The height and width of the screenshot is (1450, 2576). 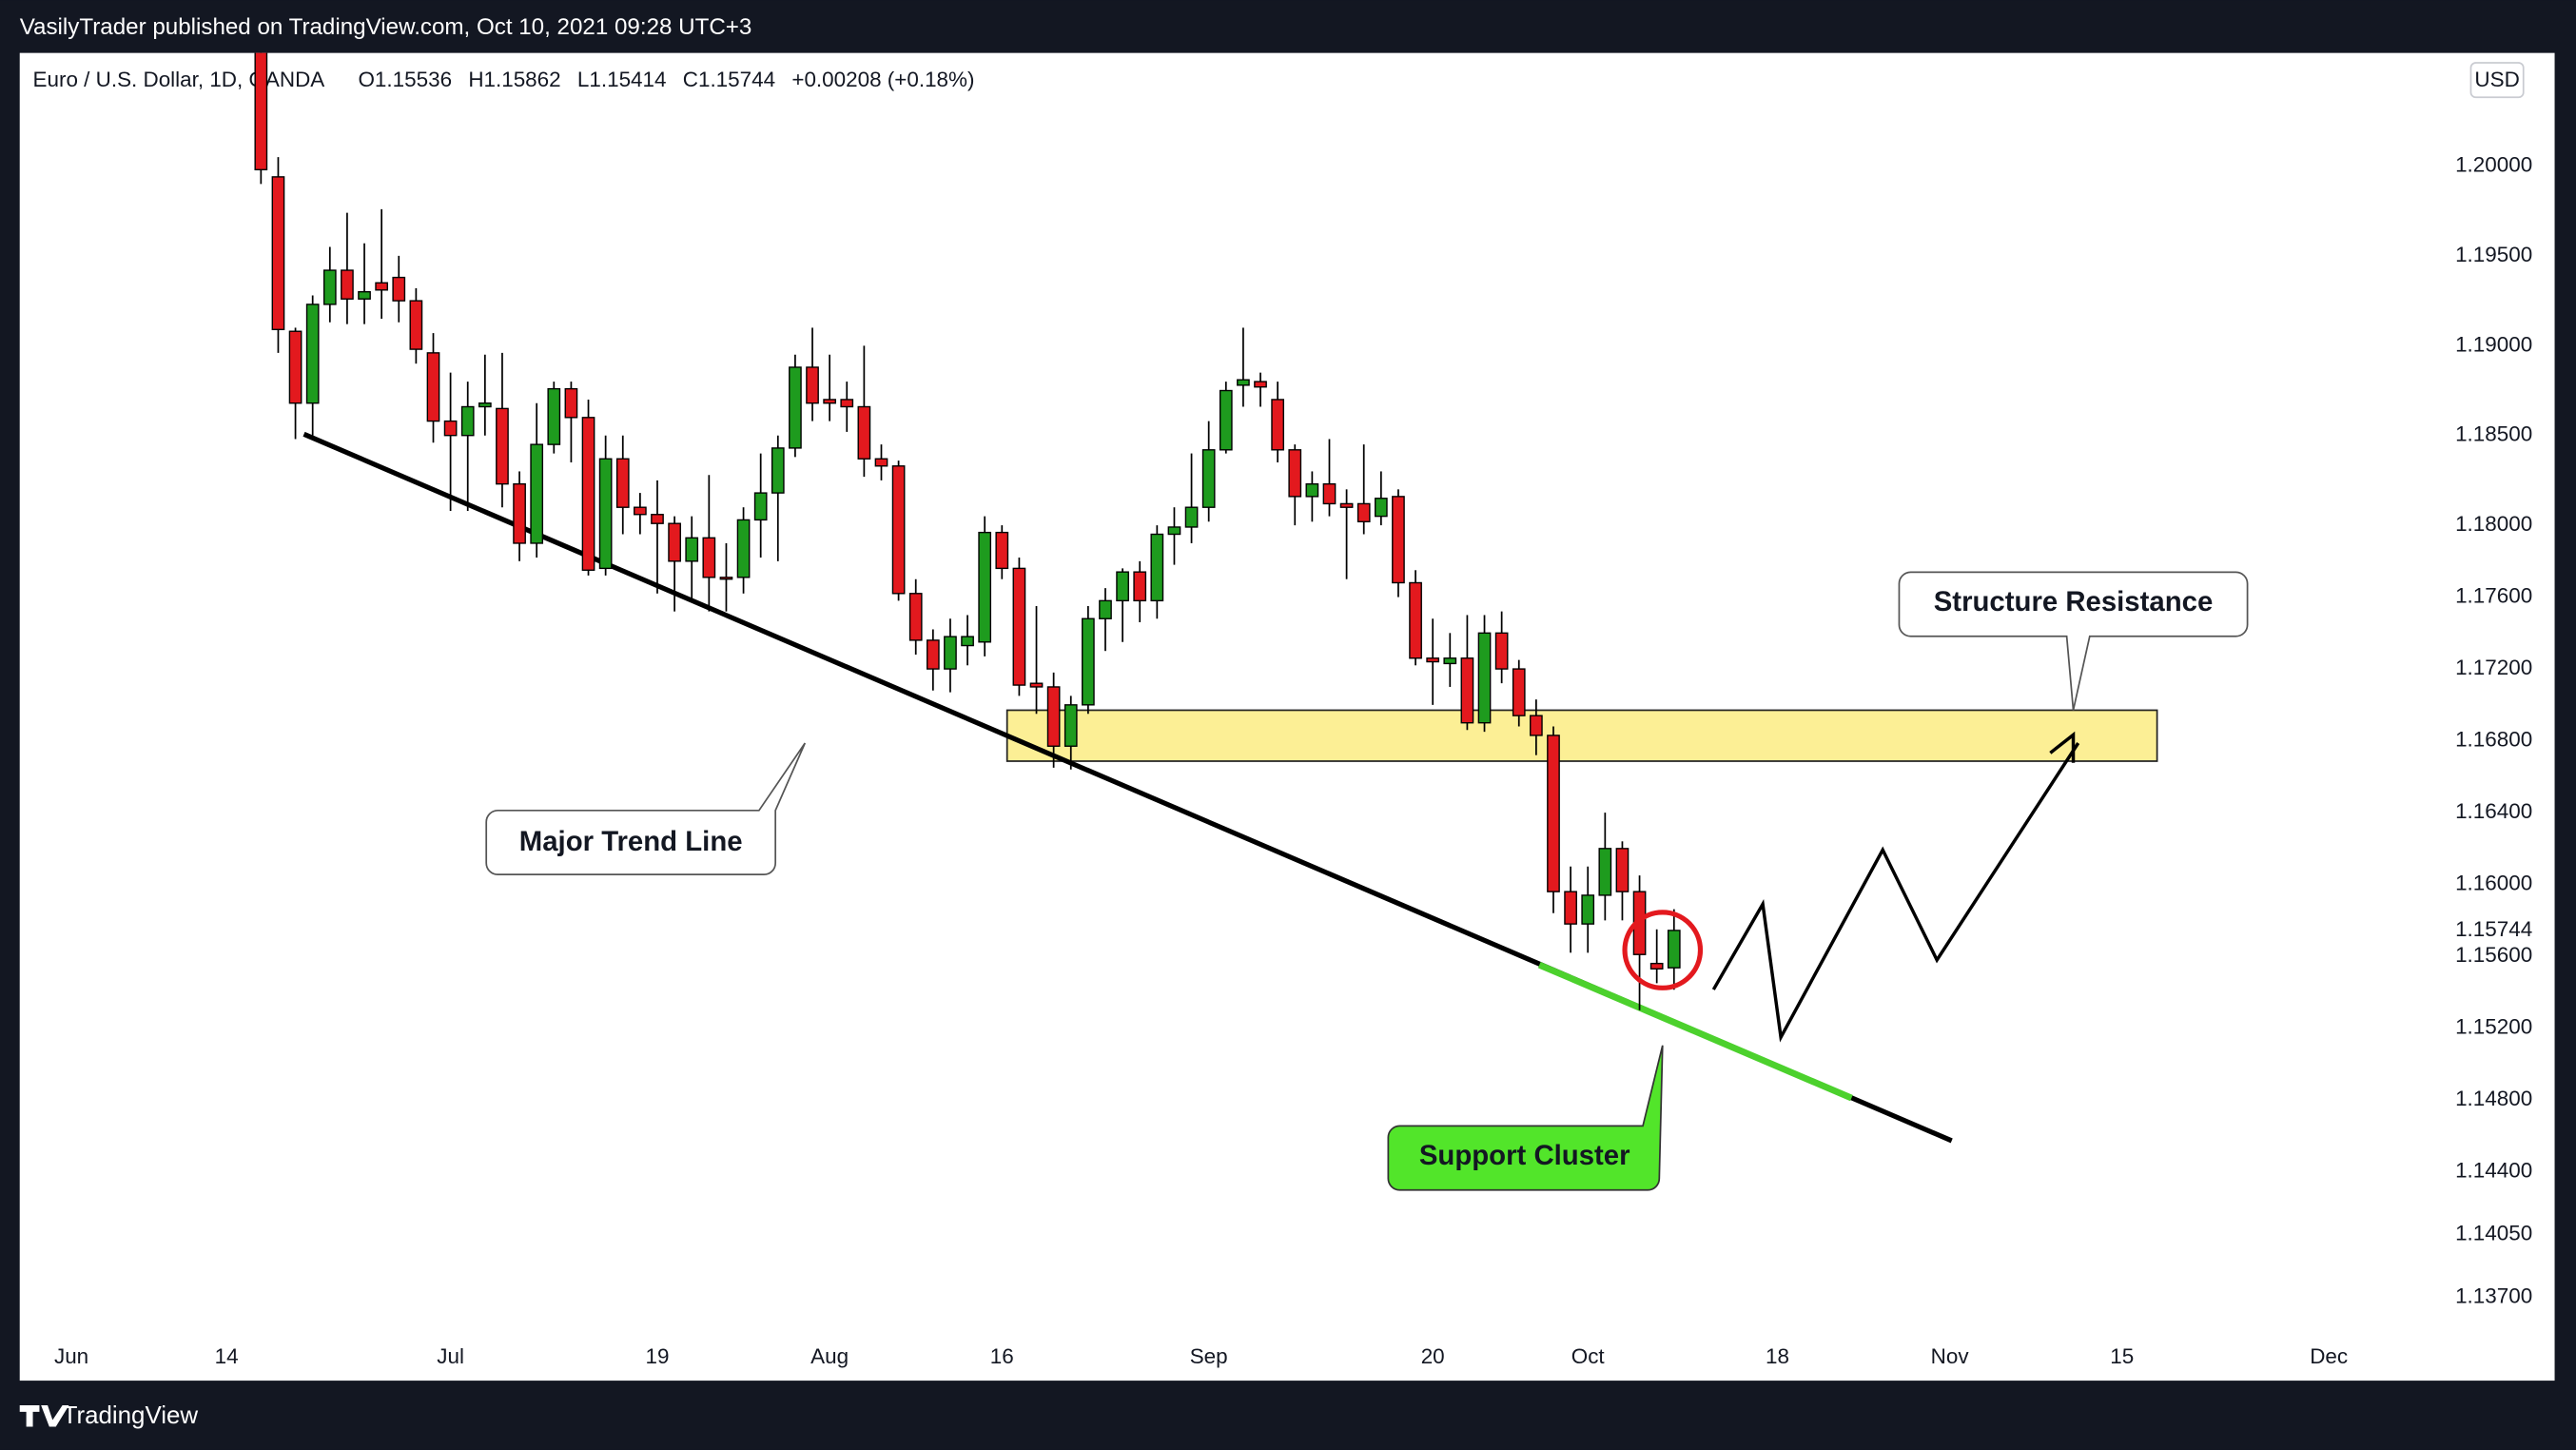 What do you see at coordinates (179, 79) in the screenshot?
I see `legend-title: Euro / U.S. Dollar, 1D, OANDA` at bounding box center [179, 79].